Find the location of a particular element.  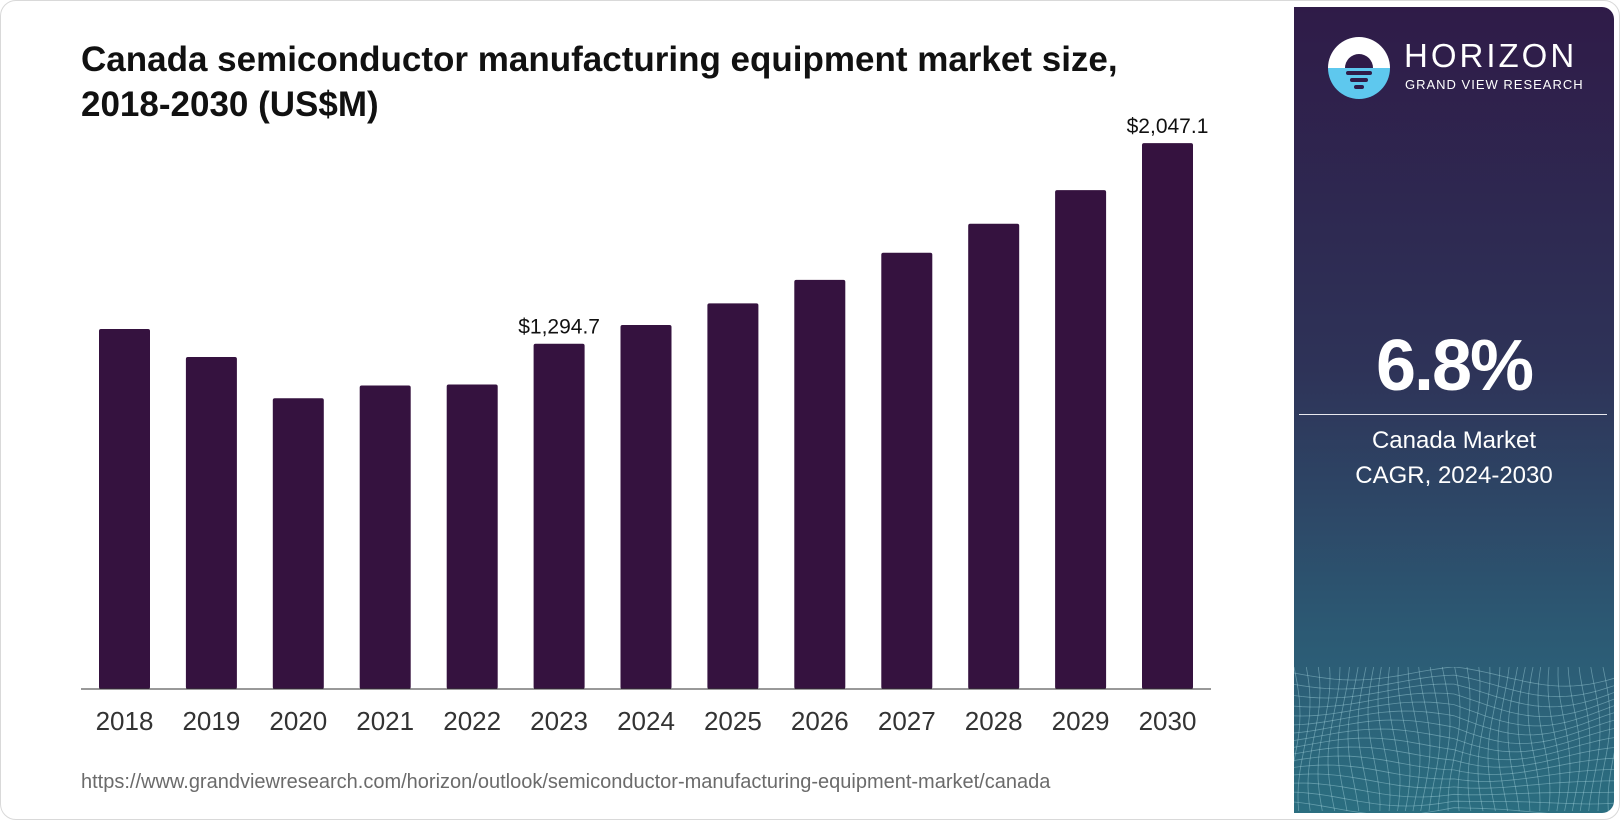

x-tick-label-2020: 2020 is located at coordinates (298, 721).